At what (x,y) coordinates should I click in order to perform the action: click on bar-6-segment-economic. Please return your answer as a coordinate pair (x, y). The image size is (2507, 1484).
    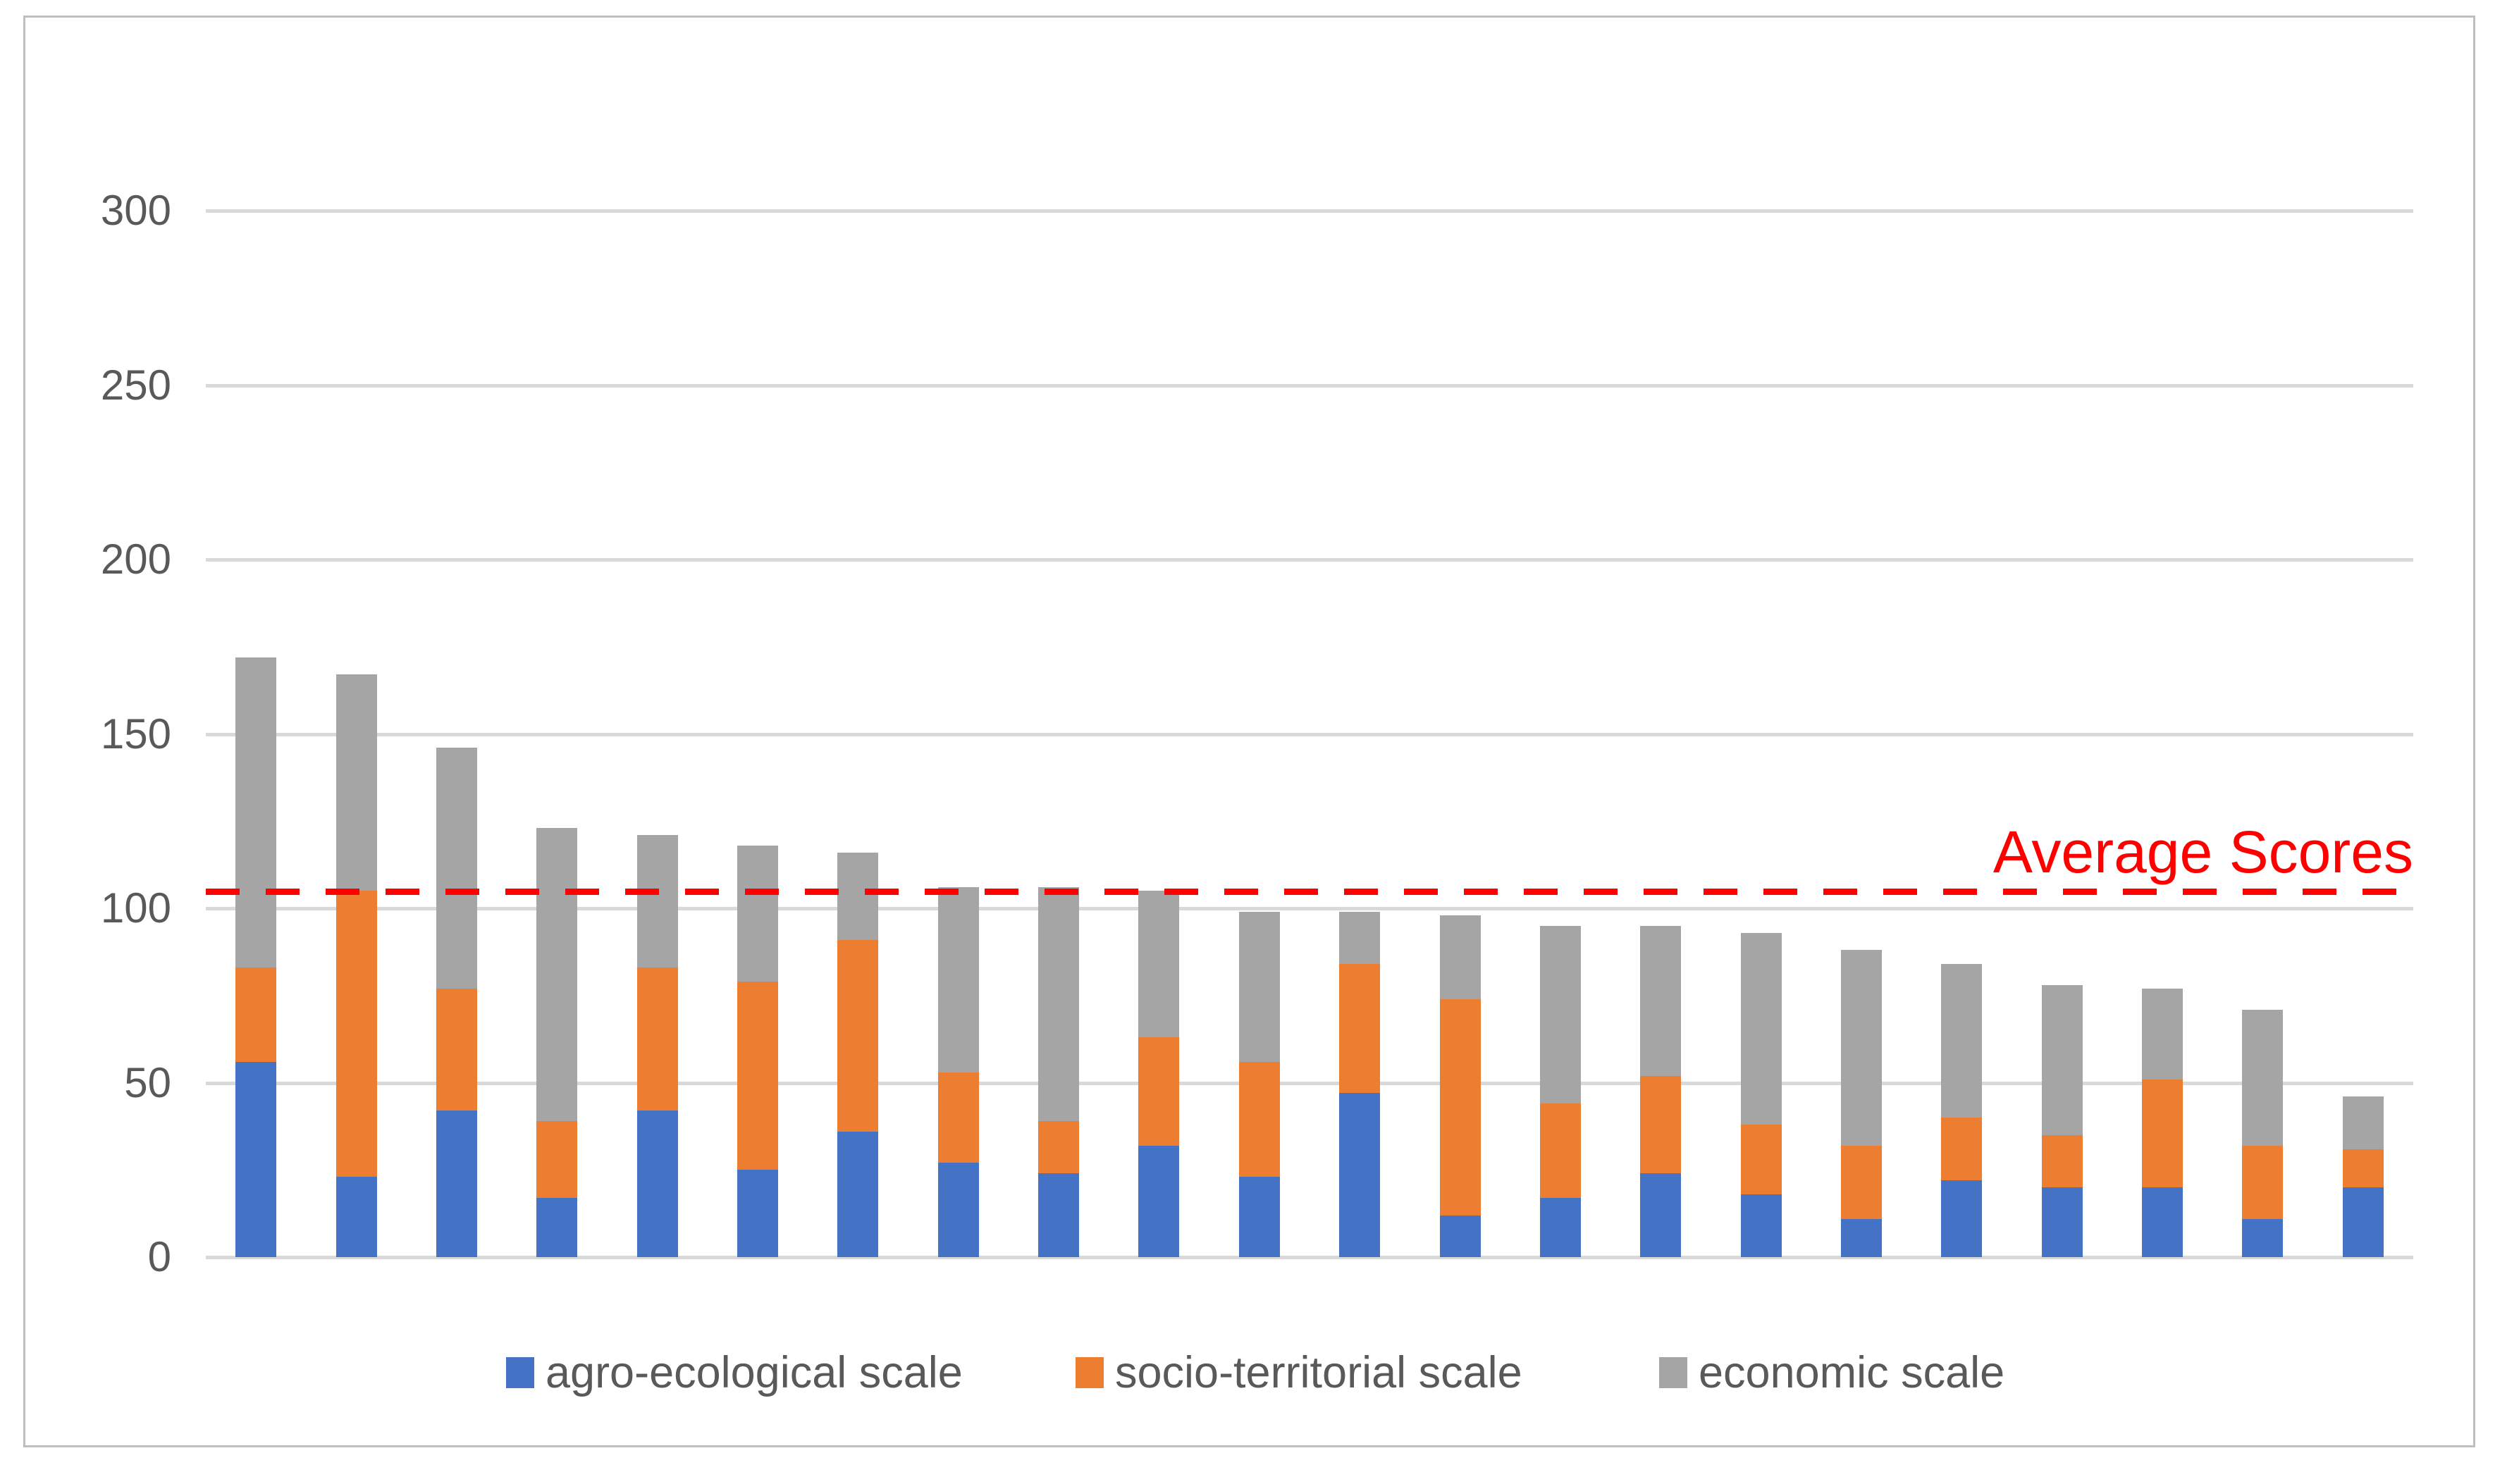
    Looking at the image, I should click on (758, 914).